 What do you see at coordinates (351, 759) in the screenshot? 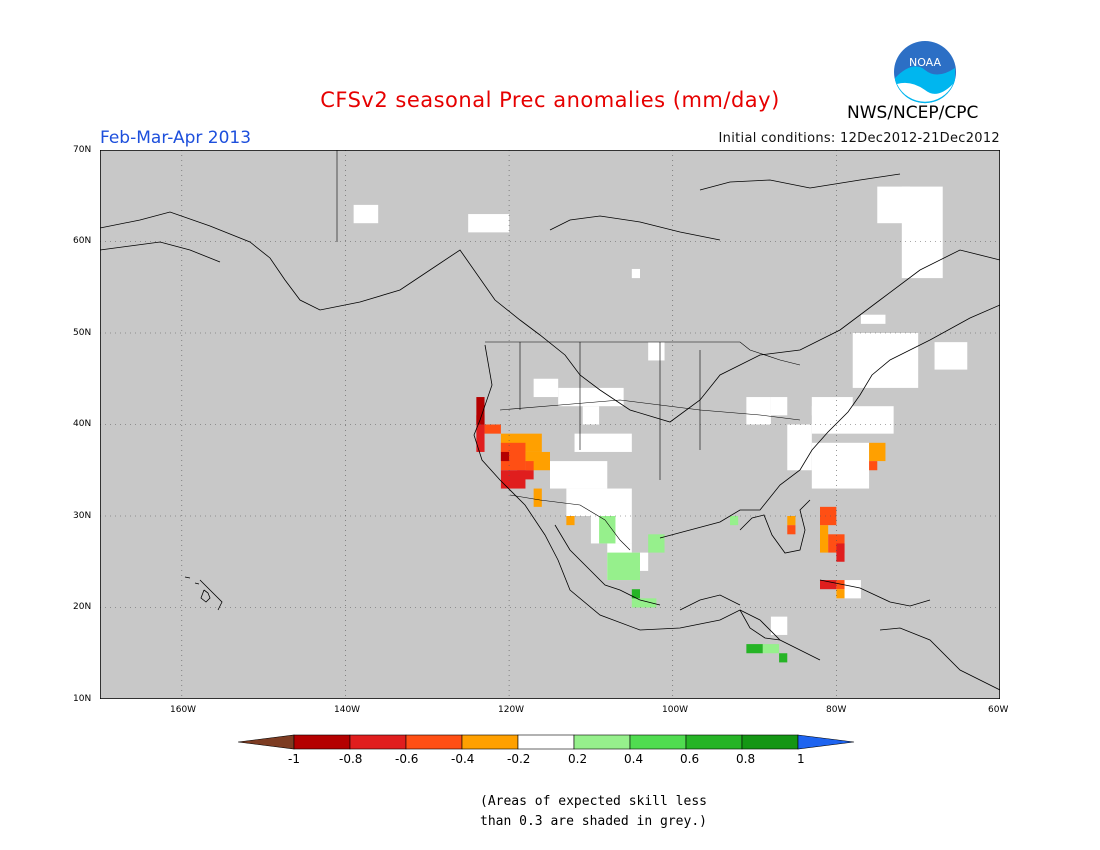
I see `colorbar-label: -0.8` at bounding box center [351, 759].